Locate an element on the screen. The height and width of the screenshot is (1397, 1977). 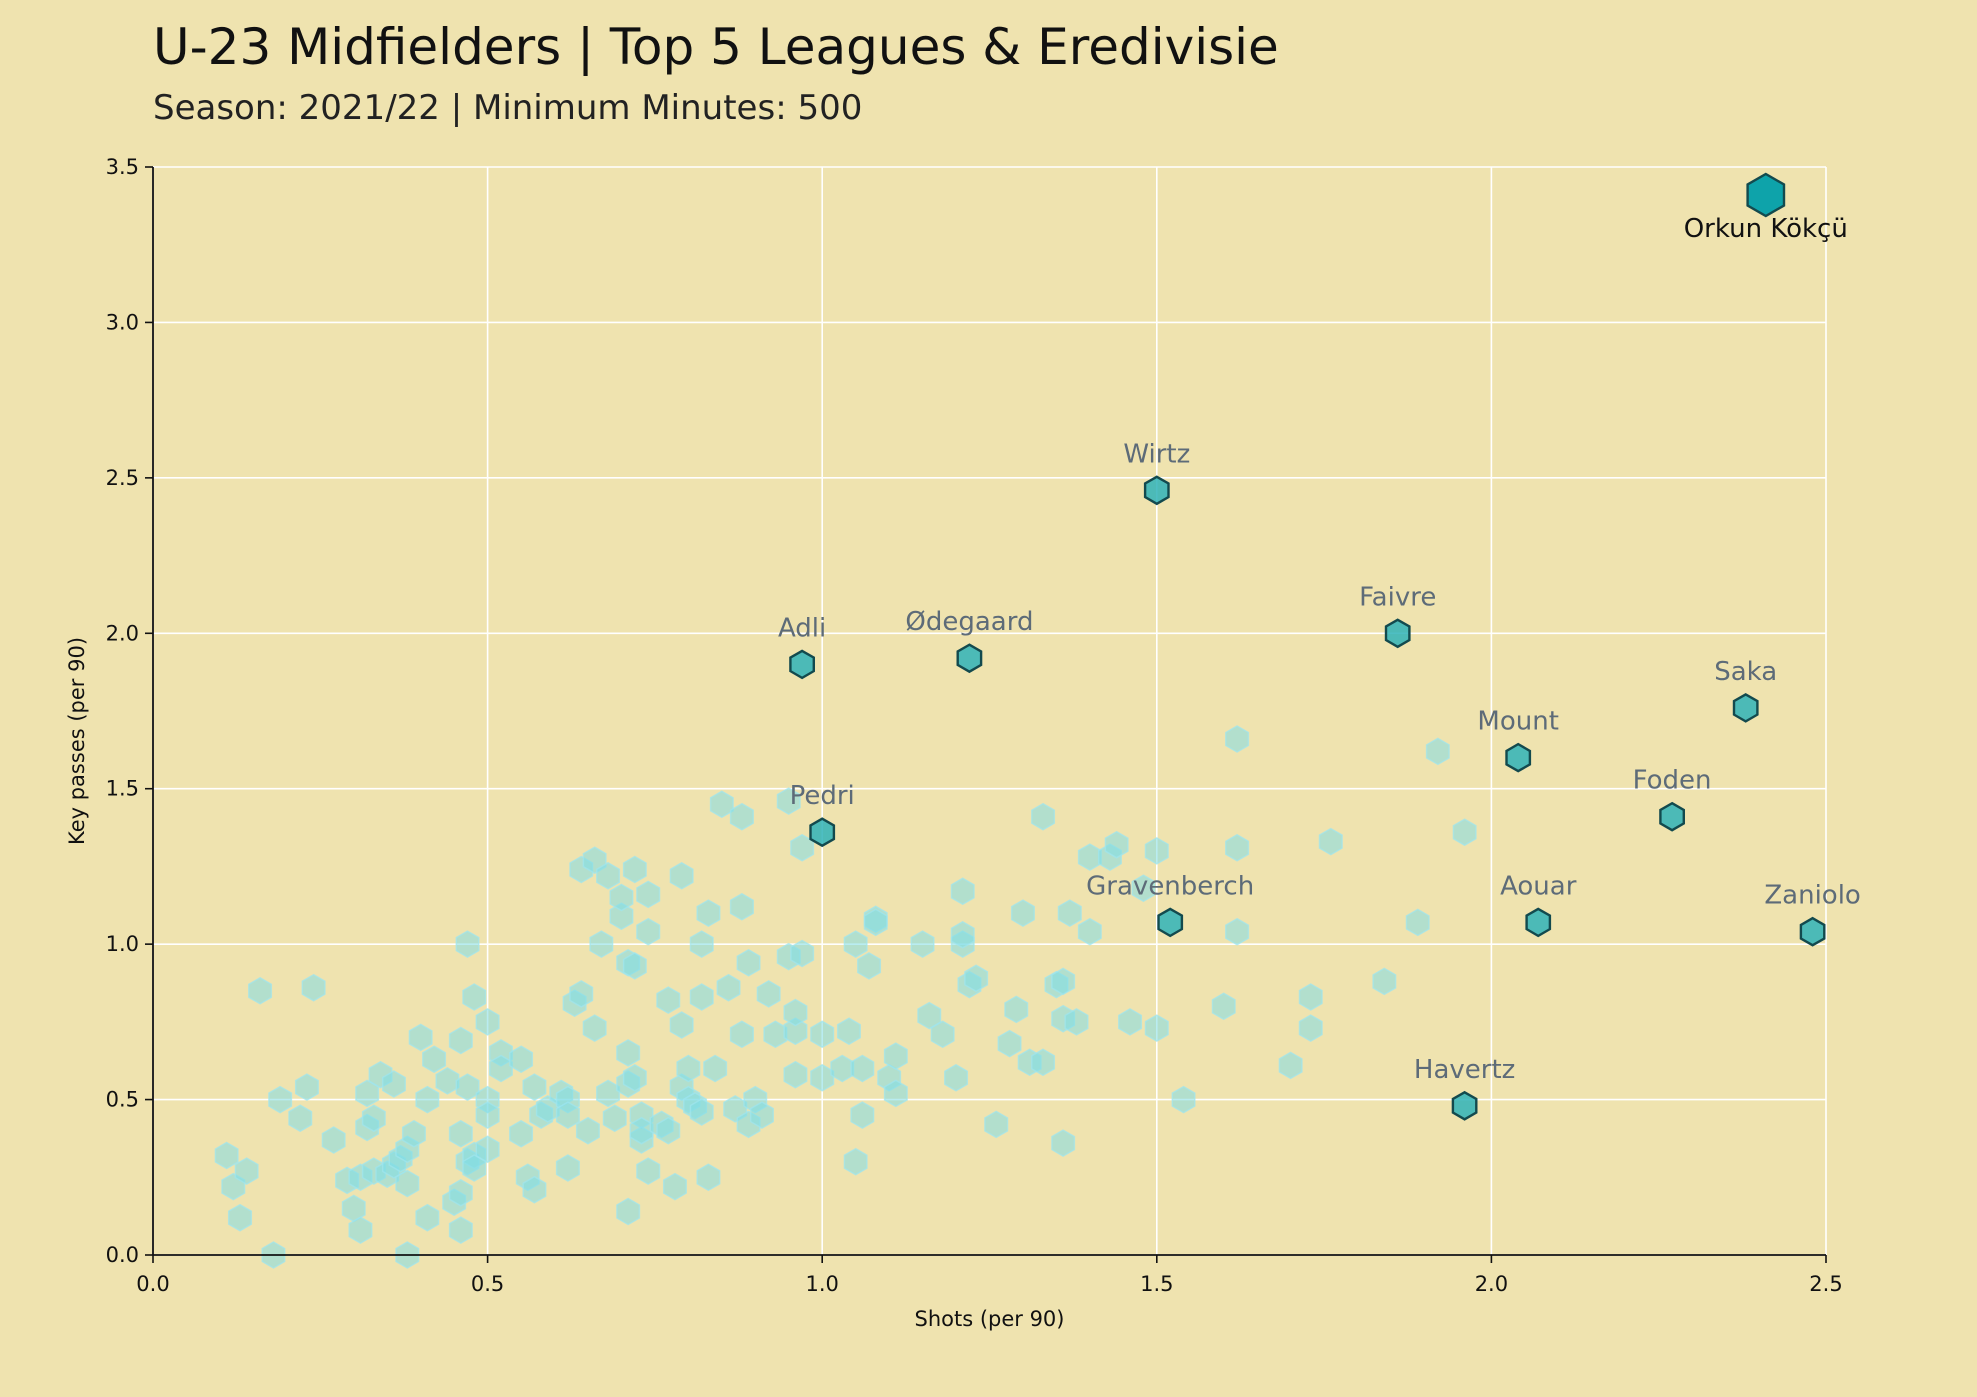
x-tick-label: 2.5 is located at coordinates (1825, 1284).